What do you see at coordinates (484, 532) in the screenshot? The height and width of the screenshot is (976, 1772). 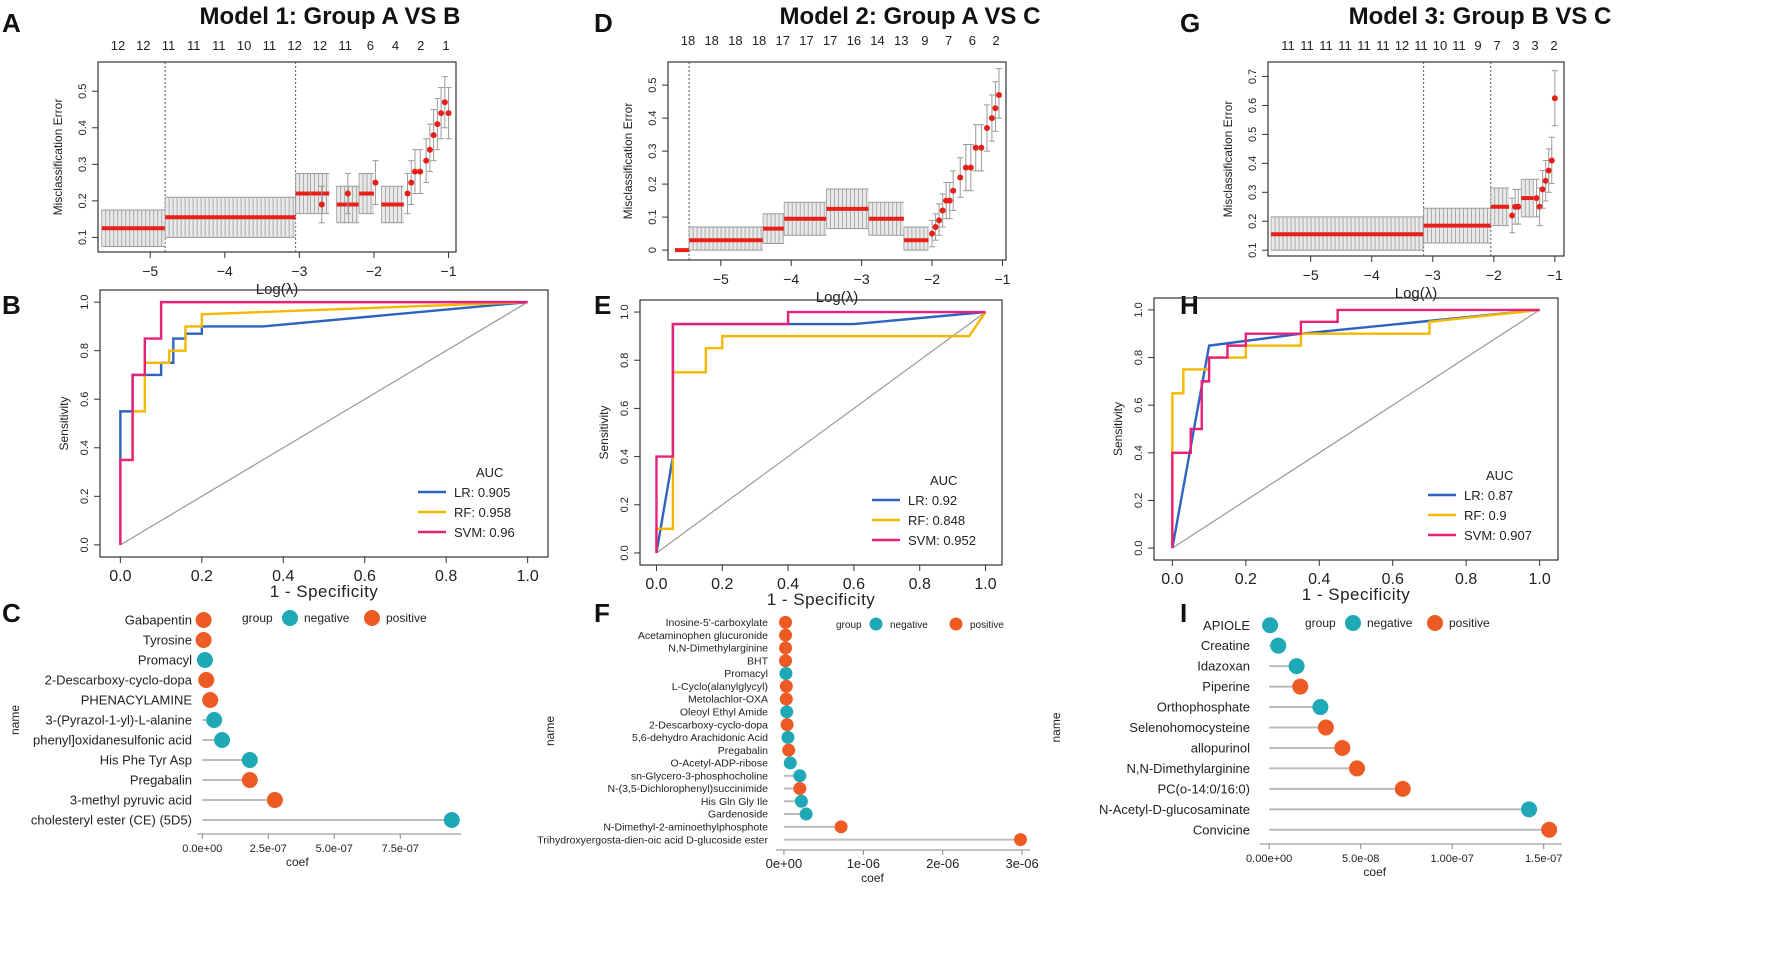 I see `legend-label: SVM: 0.96` at bounding box center [484, 532].